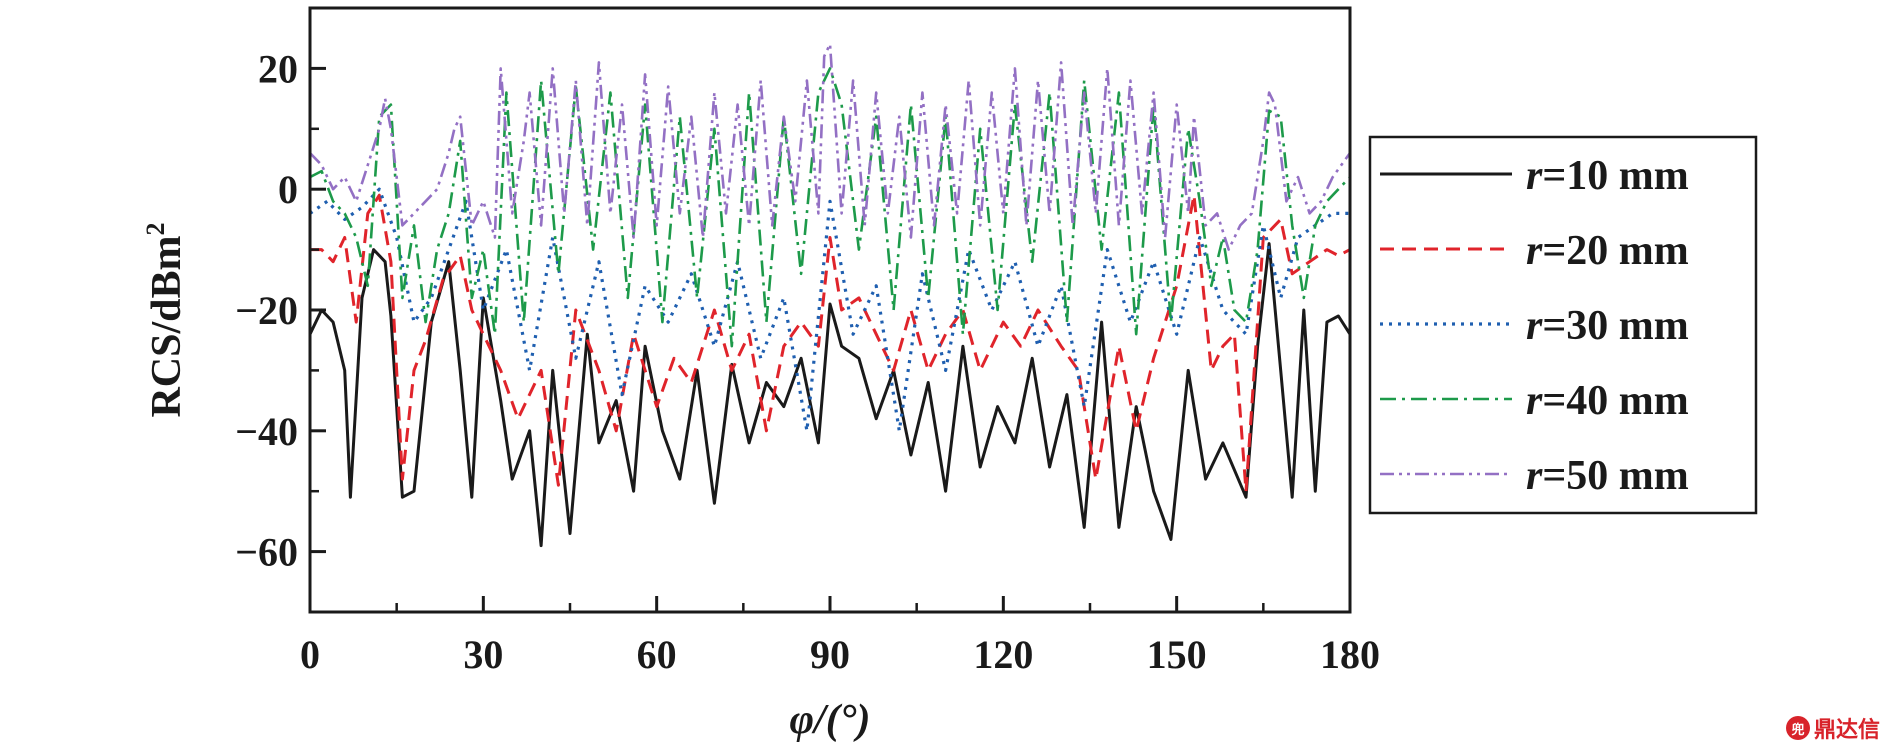 The image size is (1890, 750). Describe the element at coordinates (278, 68) in the screenshot. I see `y-tick-label: 20` at that location.